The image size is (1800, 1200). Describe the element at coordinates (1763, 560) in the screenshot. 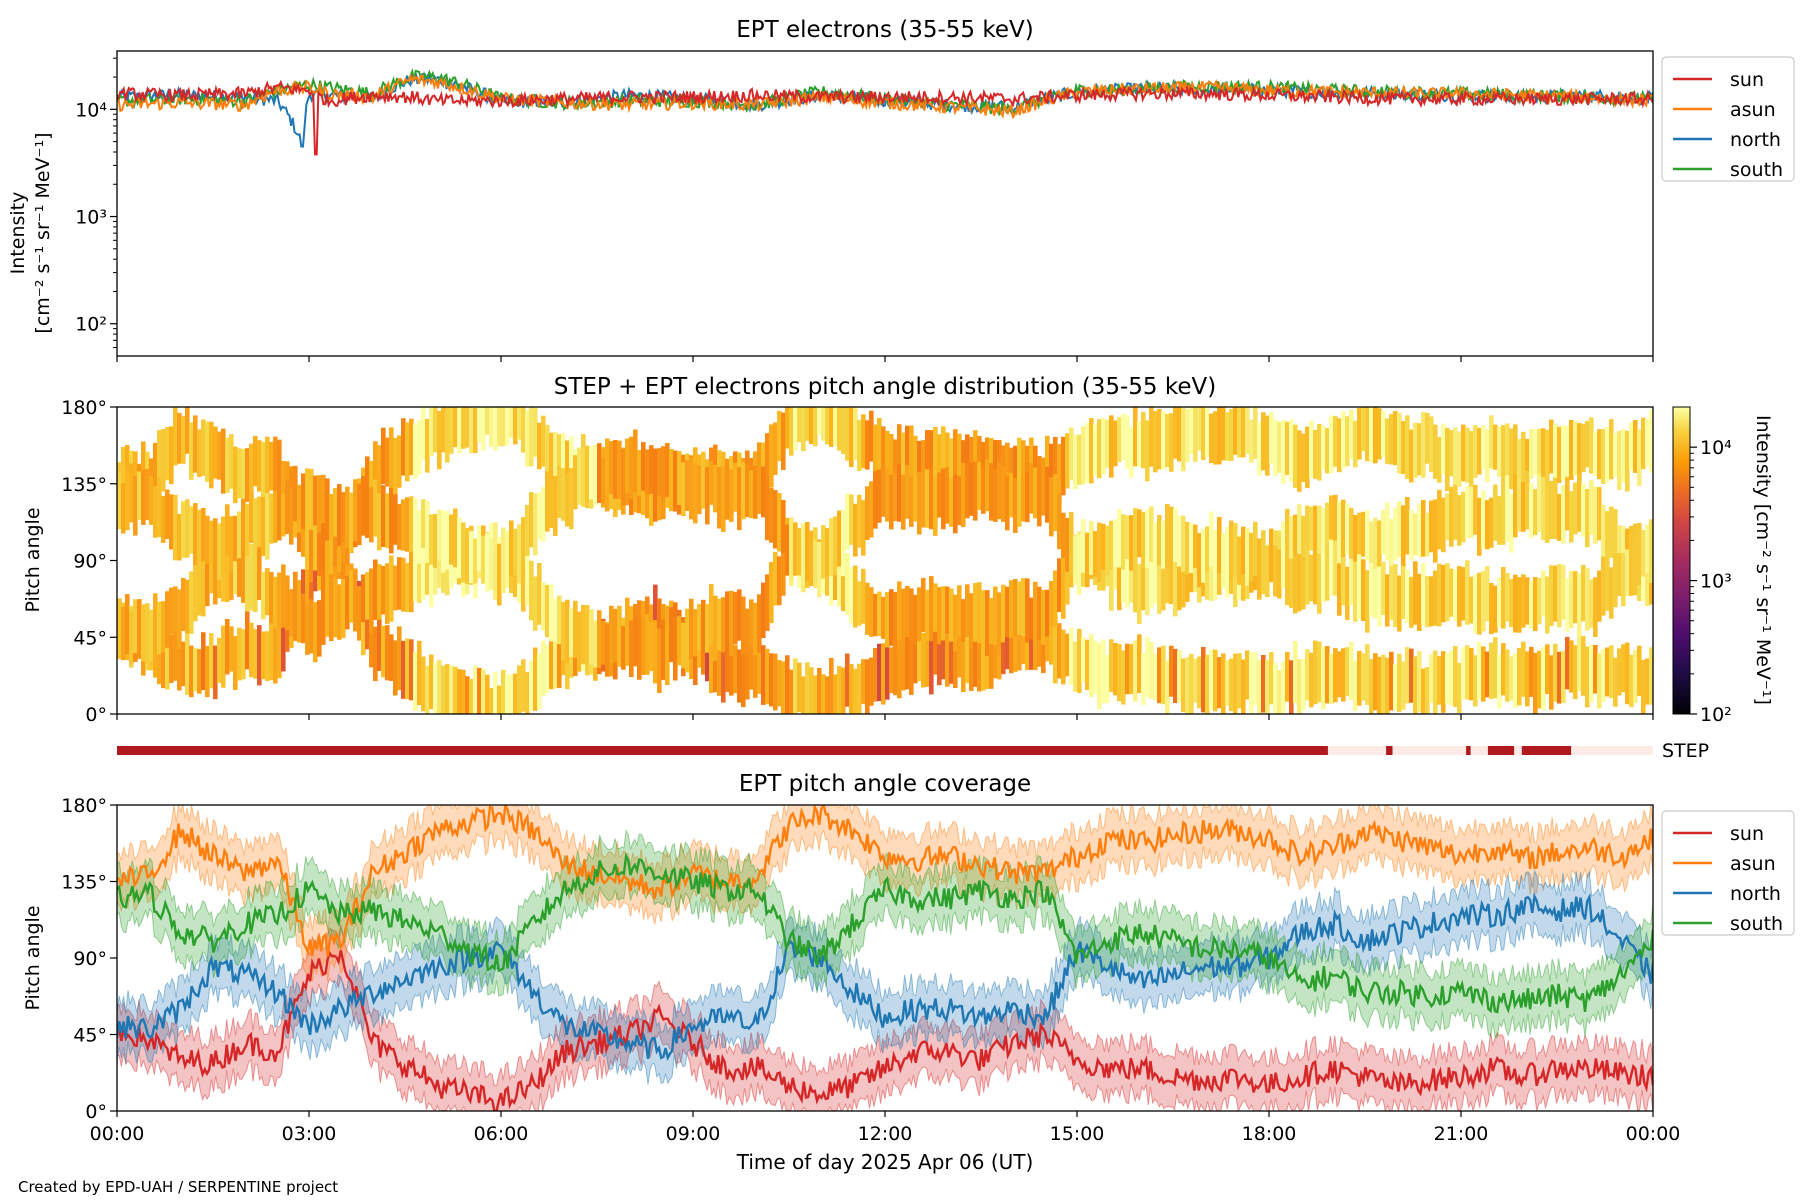

I see `colorbar-label: Intensity [cm⁻² s⁻¹ sr⁻¹ MeV⁻¹]` at that location.